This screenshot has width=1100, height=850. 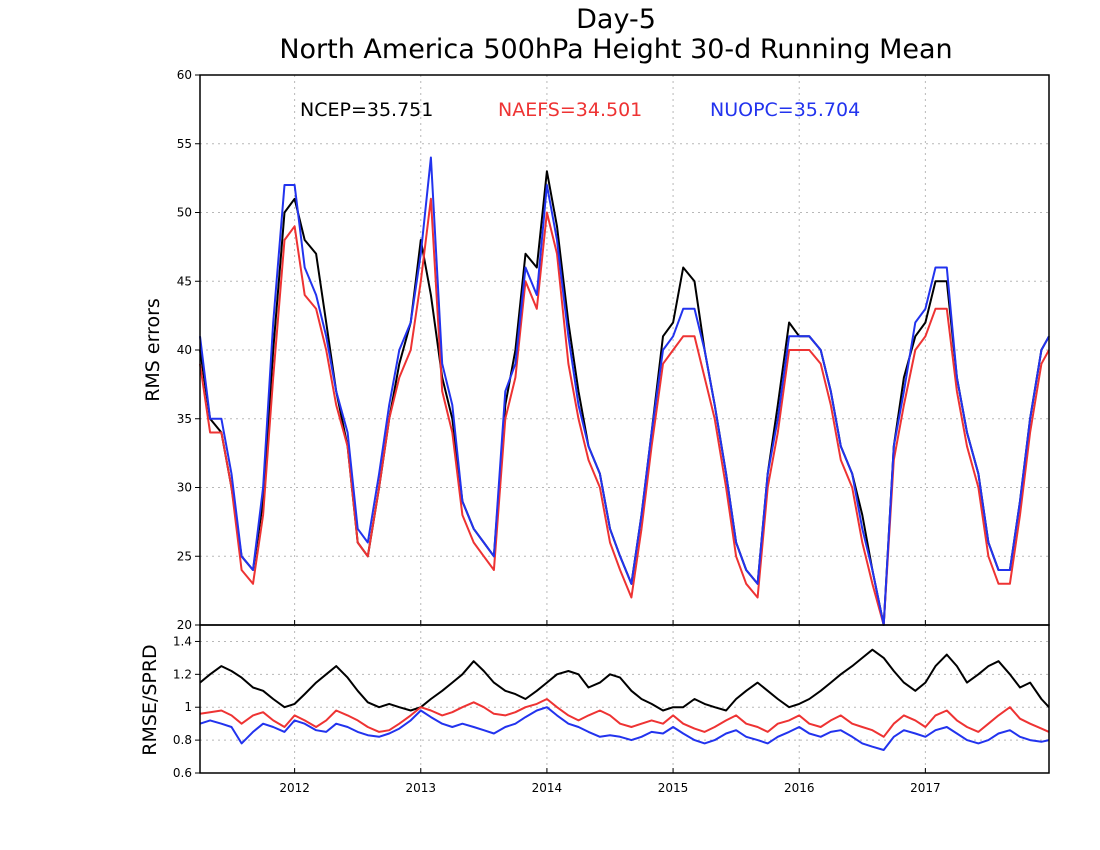 I want to click on top-y-tick-label: 45, so click(x=184, y=281).